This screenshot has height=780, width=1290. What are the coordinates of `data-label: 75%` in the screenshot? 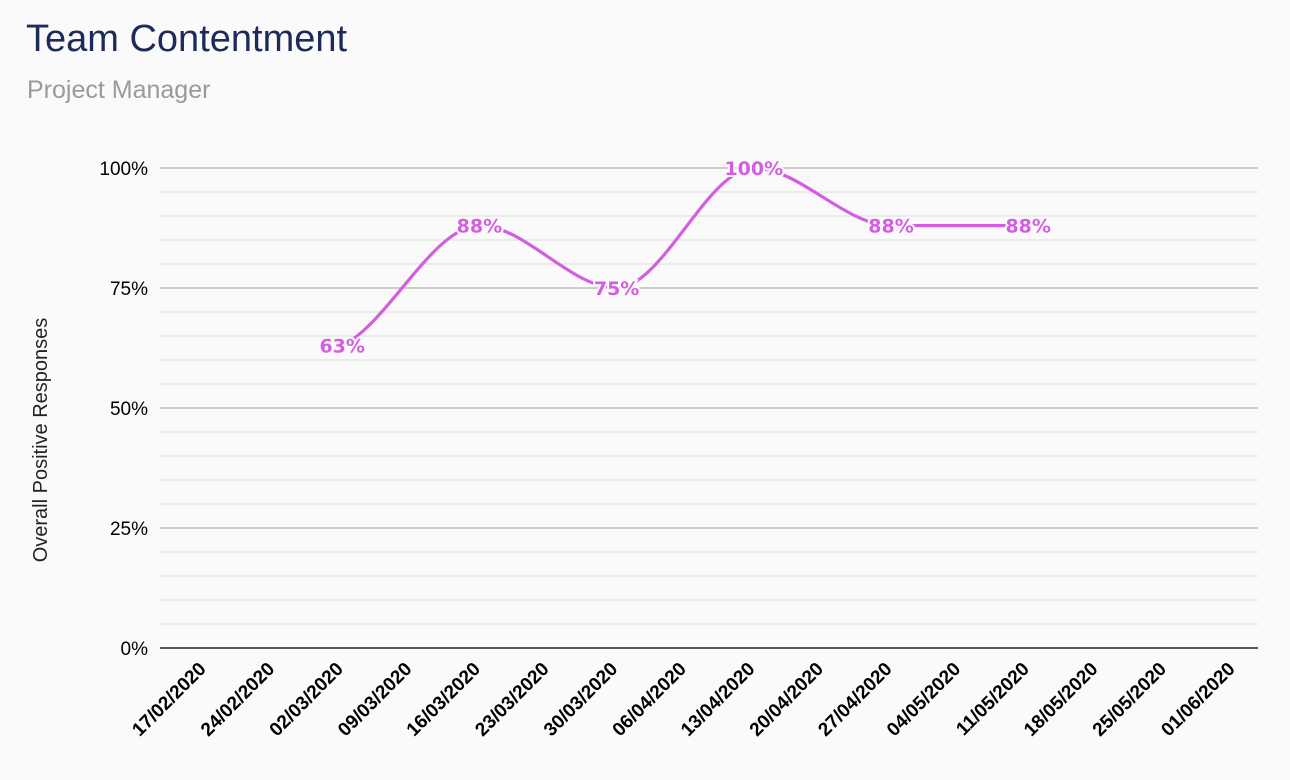 It's located at (616, 289).